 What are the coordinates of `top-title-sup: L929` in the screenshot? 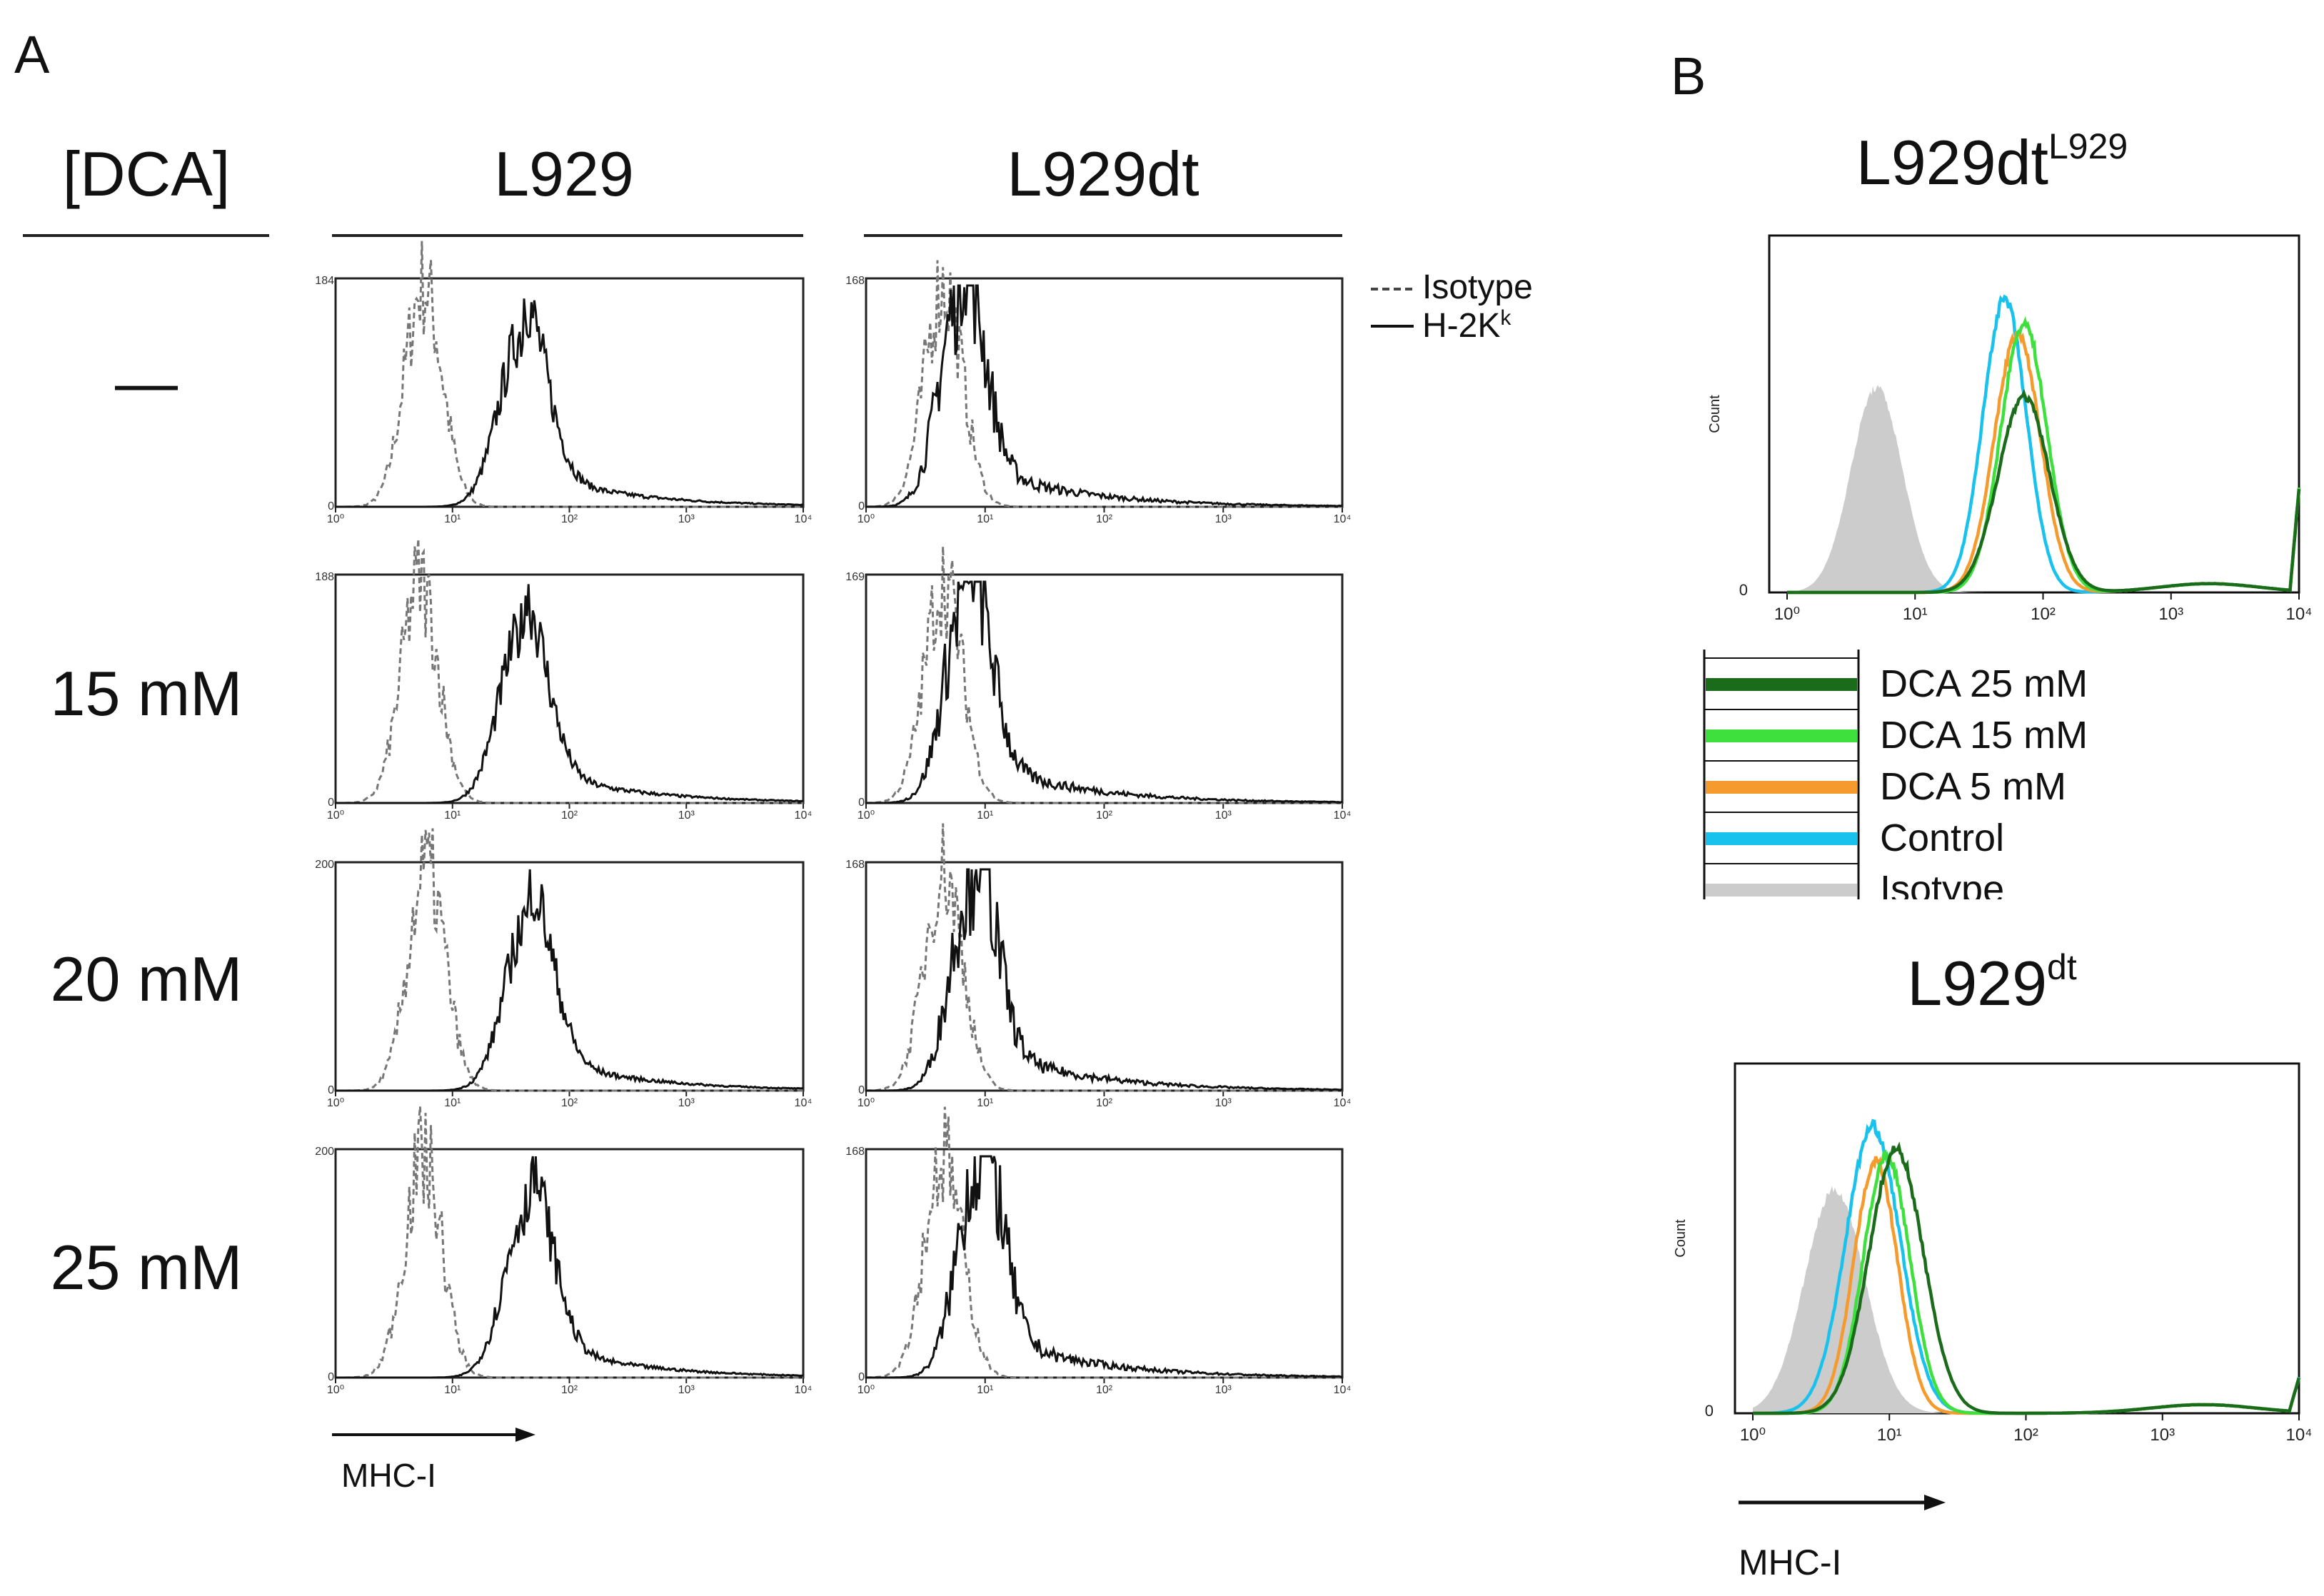 It's located at (2088, 146).